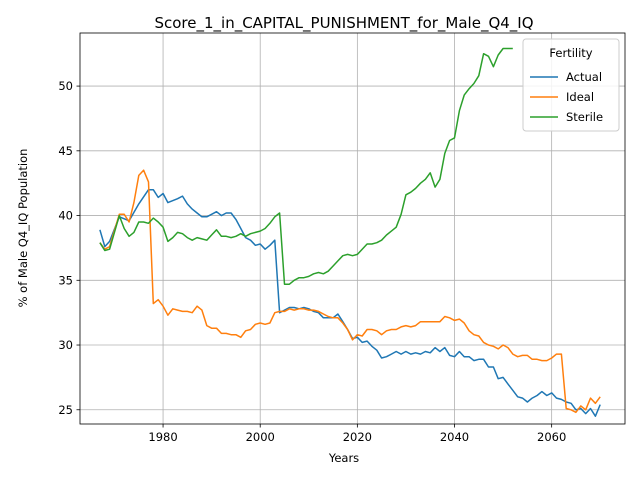 Image resolution: width=640 pixels, height=480 pixels. What do you see at coordinates (551, 437) in the screenshot?
I see `x-tick-label: 2060` at bounding box center [551, 437].